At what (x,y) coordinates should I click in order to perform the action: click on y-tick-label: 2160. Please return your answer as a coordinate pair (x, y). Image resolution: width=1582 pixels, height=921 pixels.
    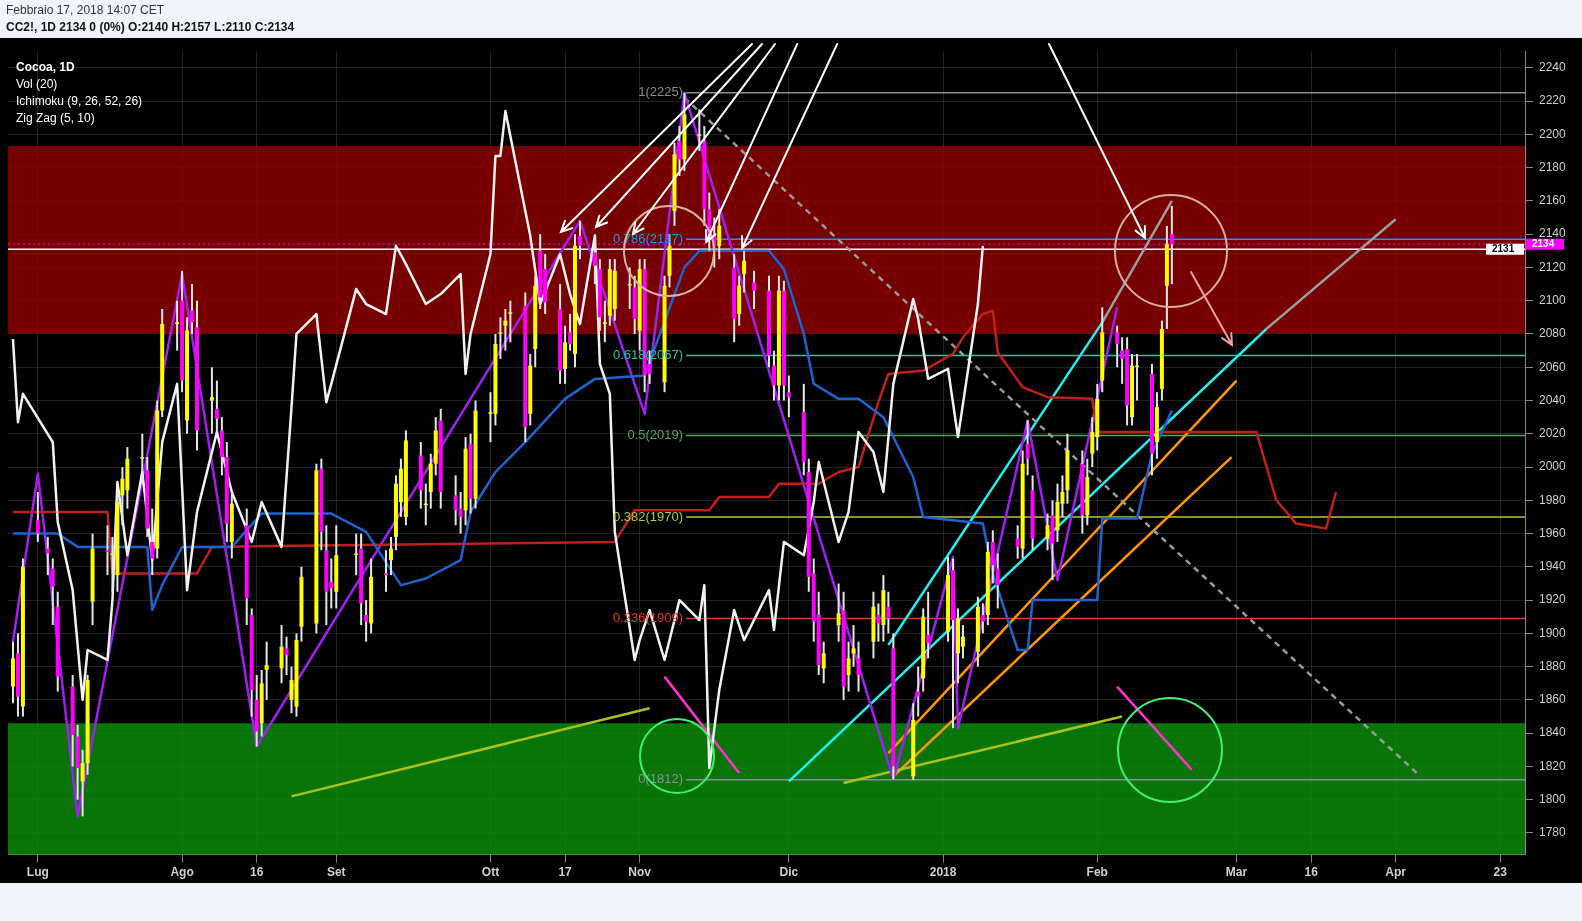
    Looking at the image, I should click on (1553, 200).